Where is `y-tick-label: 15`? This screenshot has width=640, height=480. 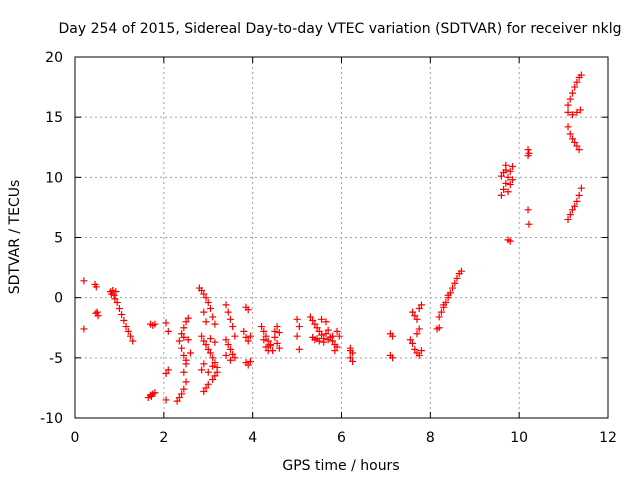
y-tick-label: 15 is located at coordinates (54, 118).